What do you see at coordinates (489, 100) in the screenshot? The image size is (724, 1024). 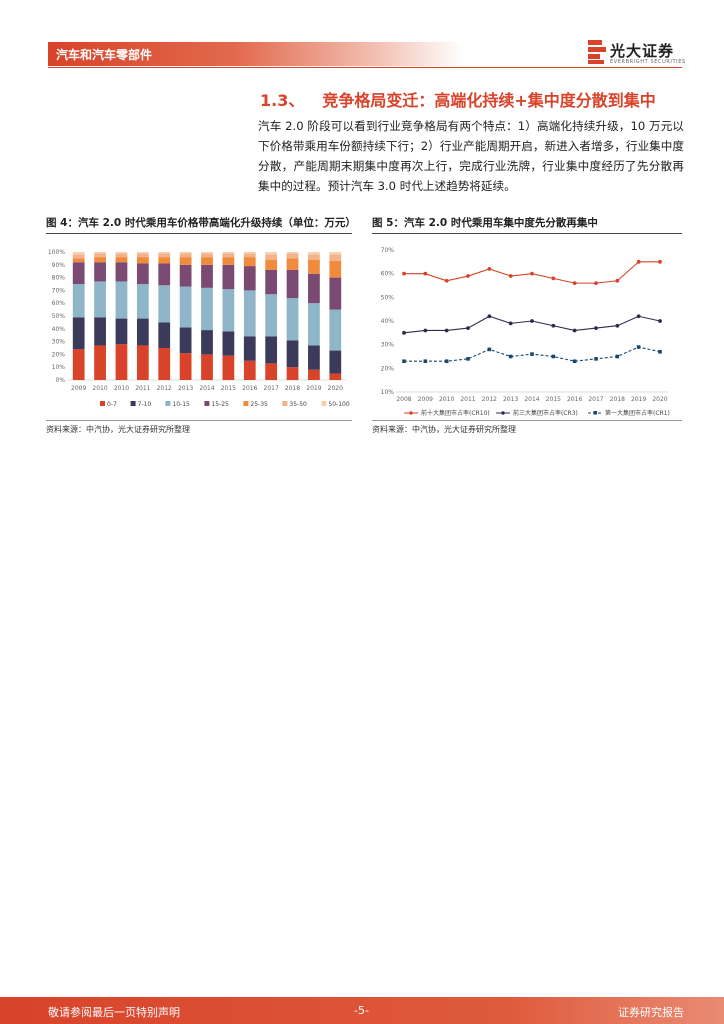 I see `section-title-text: 竞争格局变迁：高端化持续+集中度分散到集中` at bounding box center [489, 100].